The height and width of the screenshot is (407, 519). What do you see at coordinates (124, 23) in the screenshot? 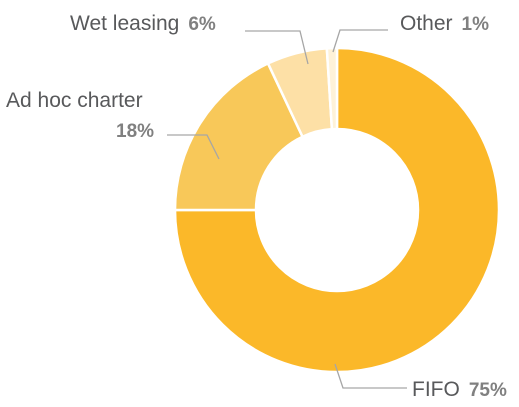
I see `slice-name-wet-leasing: Wet leasing` at bounding box center [124, 23].